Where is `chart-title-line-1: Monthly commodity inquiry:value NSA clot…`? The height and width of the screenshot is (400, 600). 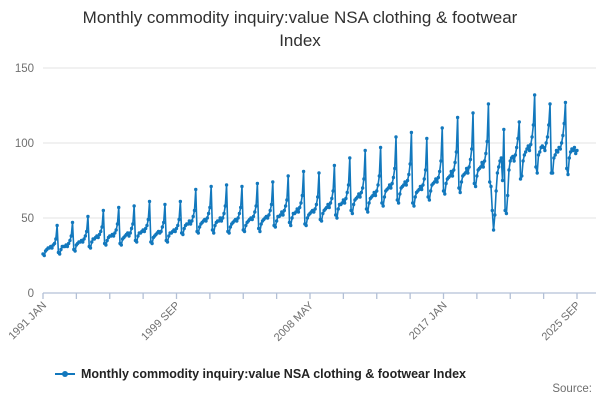 chart-title-line-1: Monthly commodity inquiry:value NSA clot… is located at coordinates (300, 17).